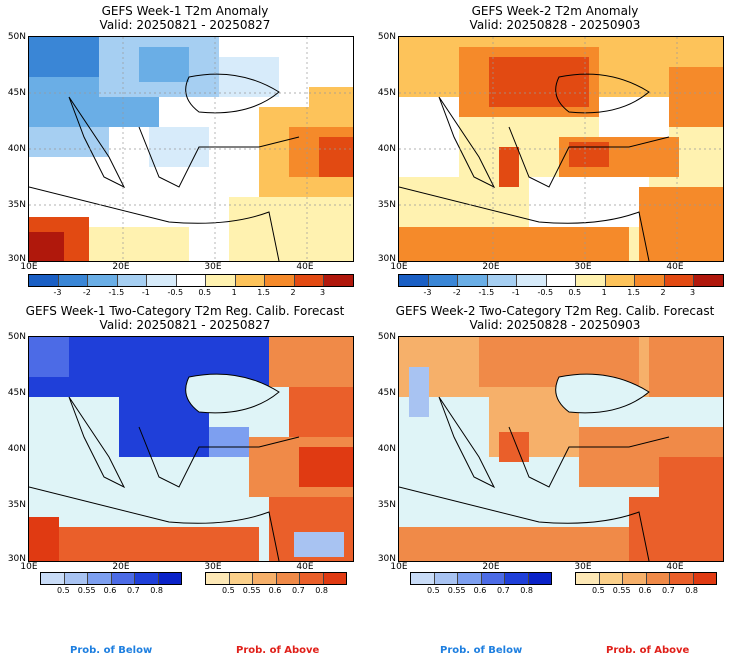 The width and height of the screenshot is (740, 662). What do you see at coordinates (555, 11) in the screenshot?
I see `panel-title: GEFS Week-2 T2m Anomaly` at bounding box center [555, 11].